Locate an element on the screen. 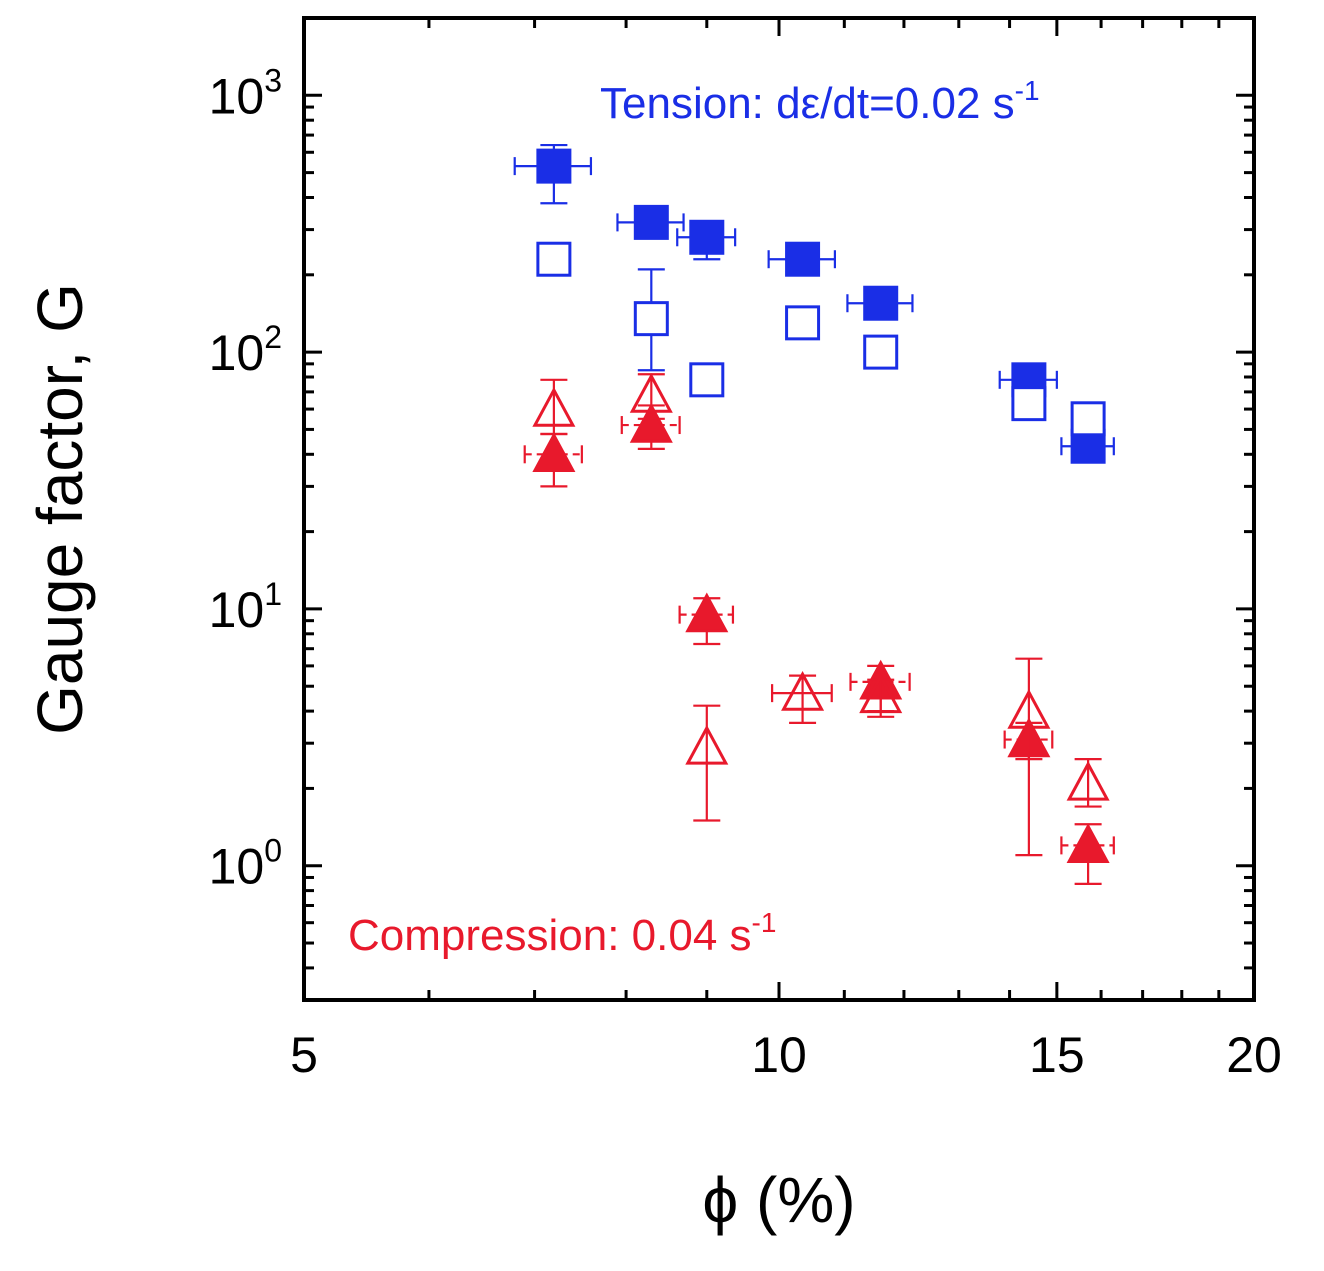  y-tick-label: 10⁰ is located at coordinates (245, 864).